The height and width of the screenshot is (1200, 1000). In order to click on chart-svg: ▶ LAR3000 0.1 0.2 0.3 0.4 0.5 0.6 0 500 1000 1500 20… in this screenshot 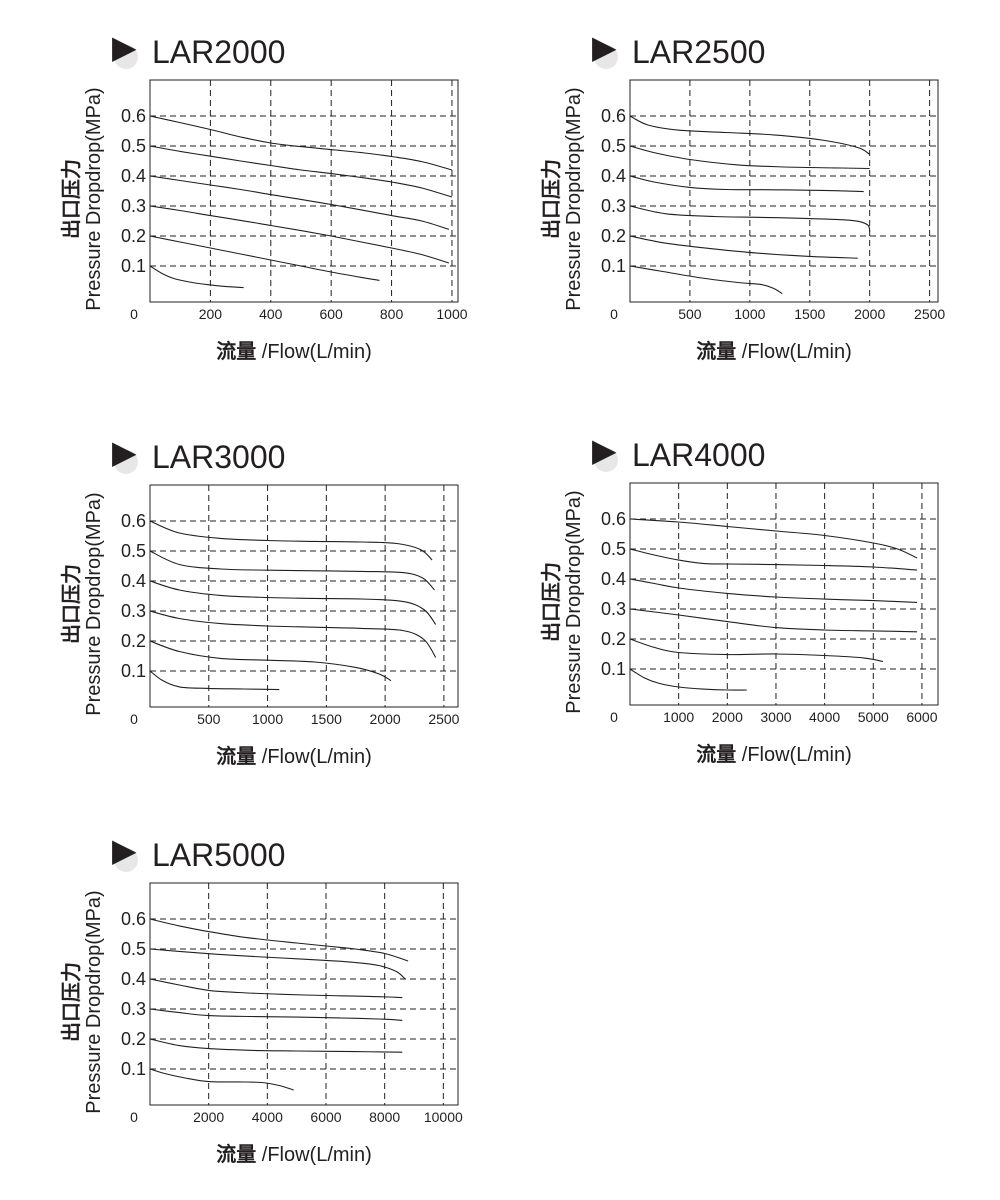, I will do `click(259, 601)`.